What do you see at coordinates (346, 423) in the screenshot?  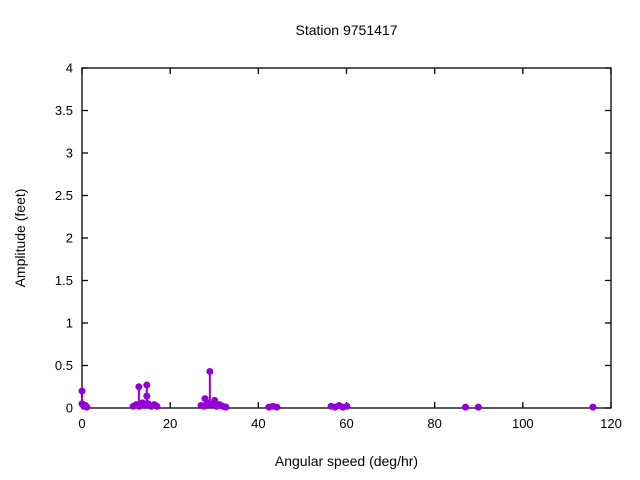 I see `x-tick-label: 60` at bounding box center [346, 423].